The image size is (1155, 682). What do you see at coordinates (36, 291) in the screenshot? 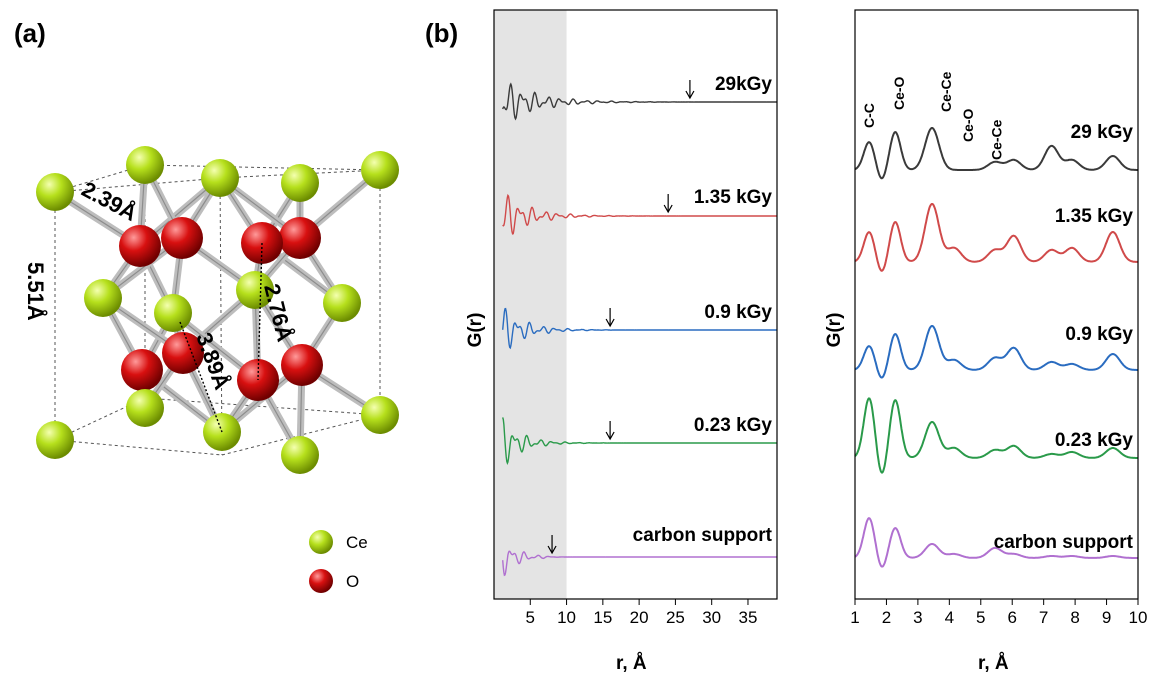
I see `distance-label-lattice: 5.51Å` at bounding box center [36, 291].